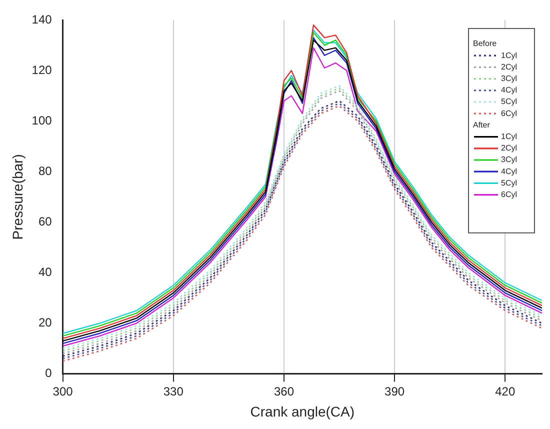  What do you see at coordinates (505, 391) in the screenshot?
I see `x-tick-label: 420` at bounding box center [505, 391].